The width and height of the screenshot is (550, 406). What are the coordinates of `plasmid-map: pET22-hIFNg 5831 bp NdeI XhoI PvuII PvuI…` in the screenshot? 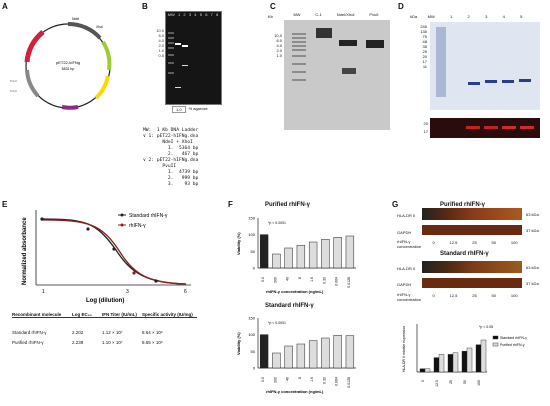 It's located at (61, 63).